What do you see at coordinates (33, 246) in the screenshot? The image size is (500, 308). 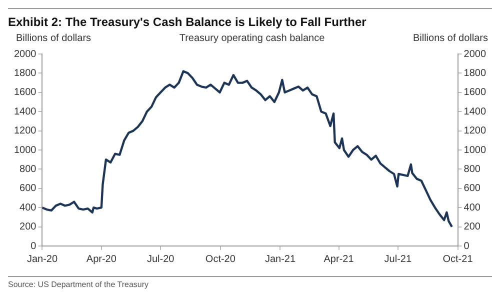 I see `y-tick-label: 0` at bounding box center [33, 246].